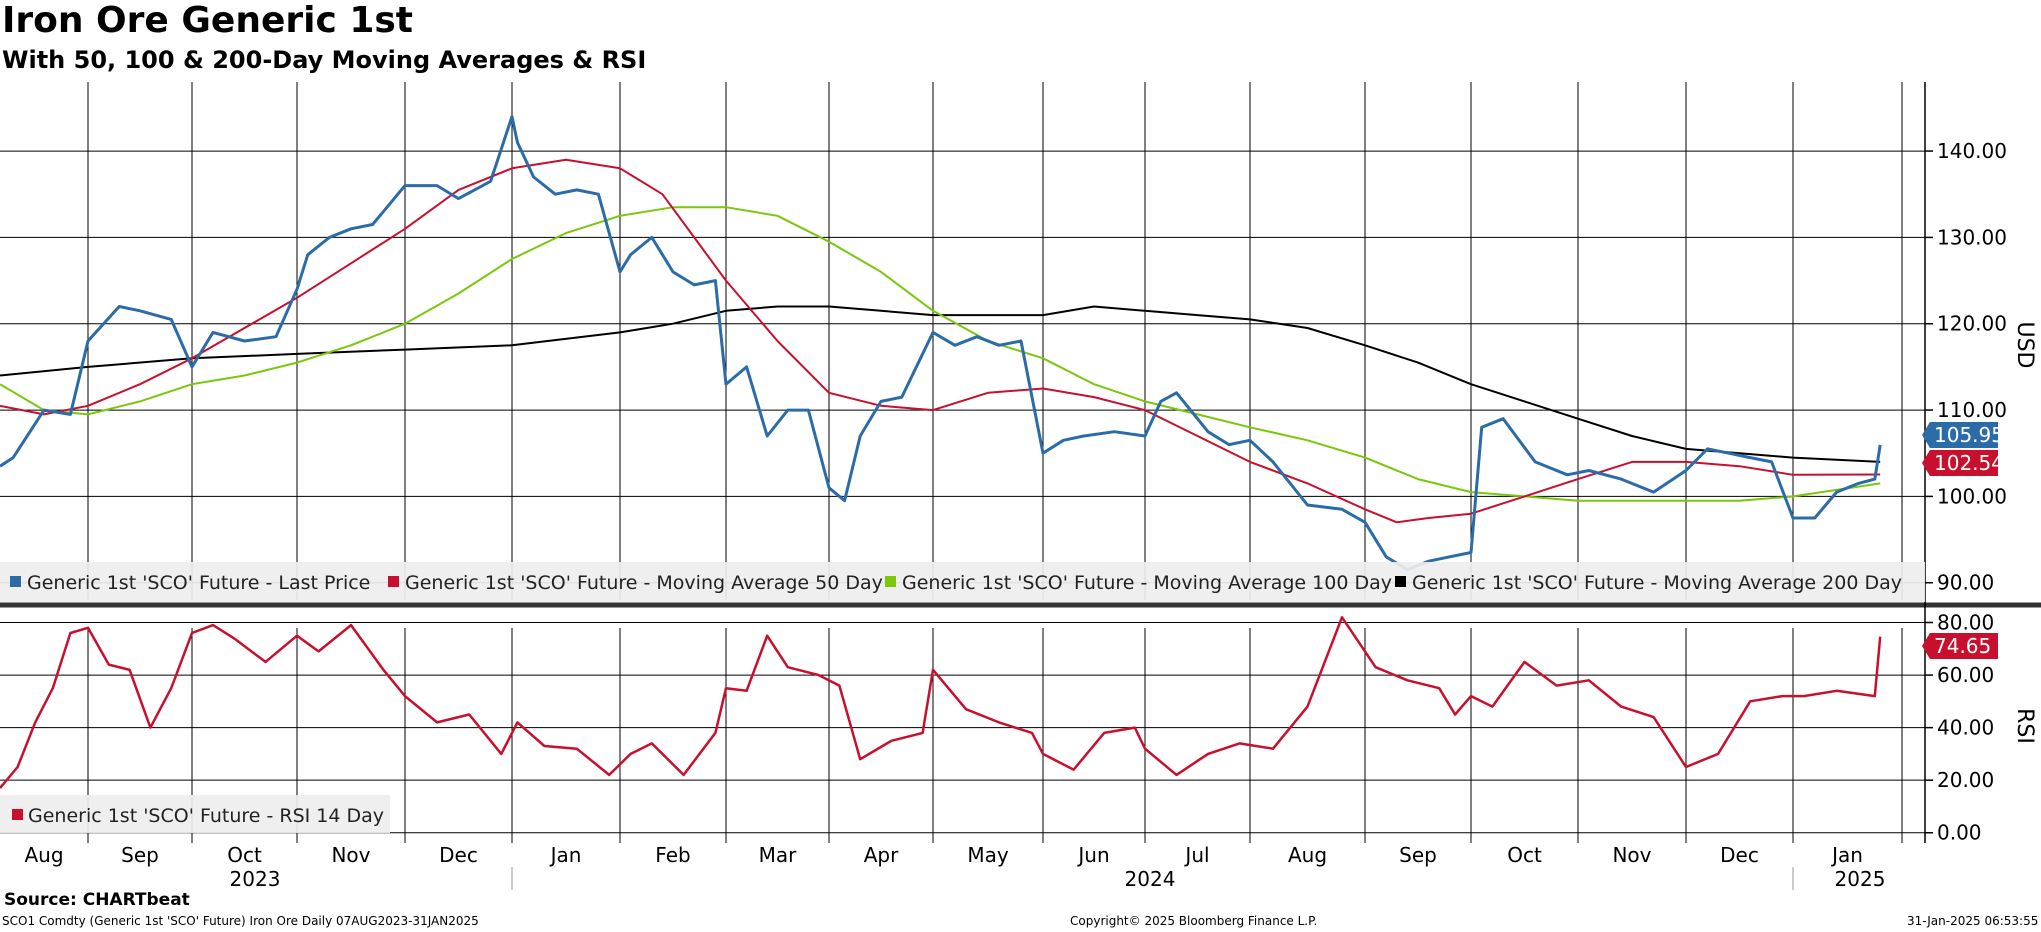 The height and width of the screenshot is (932, 2041). What do you see at coordinates (1092, 855) in the screenshot?
I see `x-month-label: Jun` at bounding box center [1092, 855].